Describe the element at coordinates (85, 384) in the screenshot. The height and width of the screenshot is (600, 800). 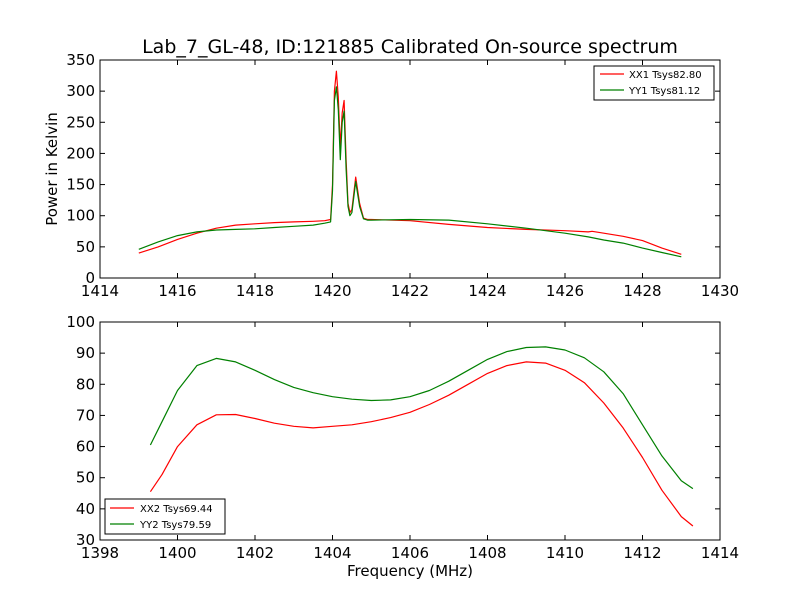
I see `bottom-y-tick-label: 80` at that location.